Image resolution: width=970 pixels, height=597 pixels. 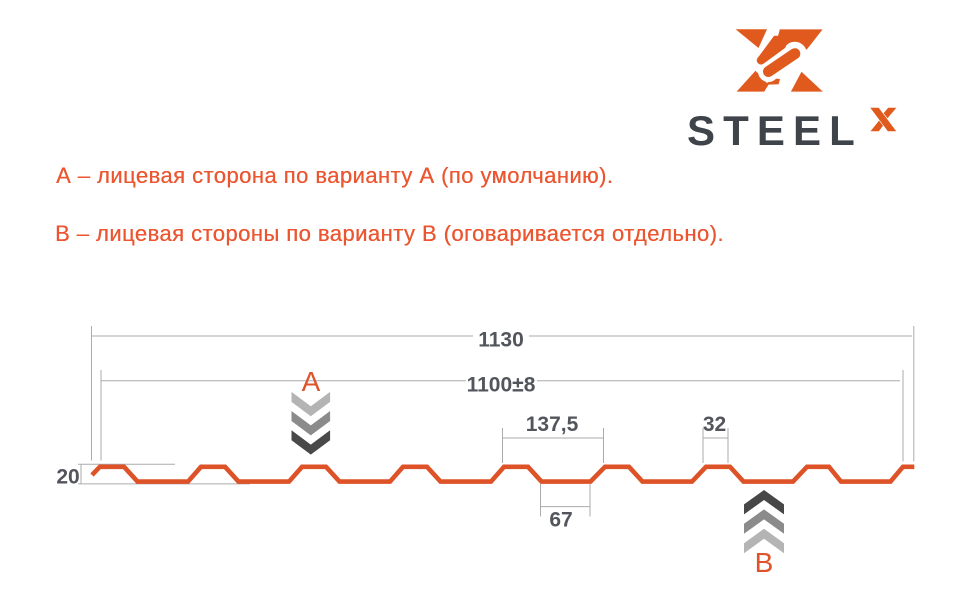 What do you see at coordinates (714, 424) in the screenshot?
I see `svg-text: 32` at bounding box center [714, 424].